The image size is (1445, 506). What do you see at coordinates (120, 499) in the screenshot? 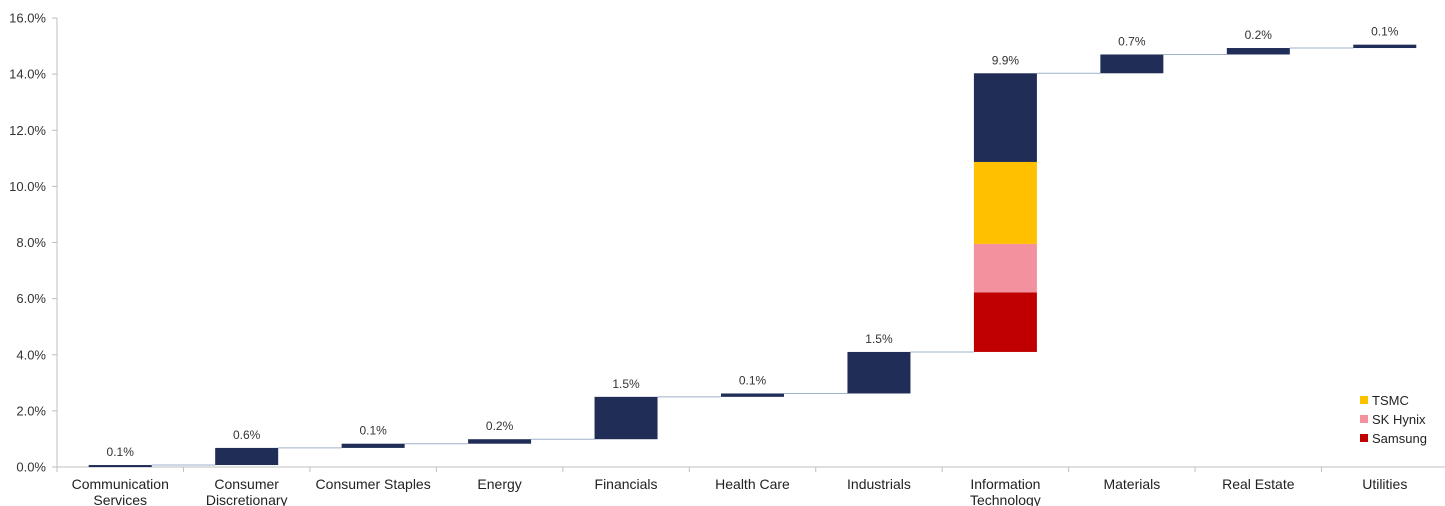
I see `x-category-label-line: Services` at bounding box center [120, 499].